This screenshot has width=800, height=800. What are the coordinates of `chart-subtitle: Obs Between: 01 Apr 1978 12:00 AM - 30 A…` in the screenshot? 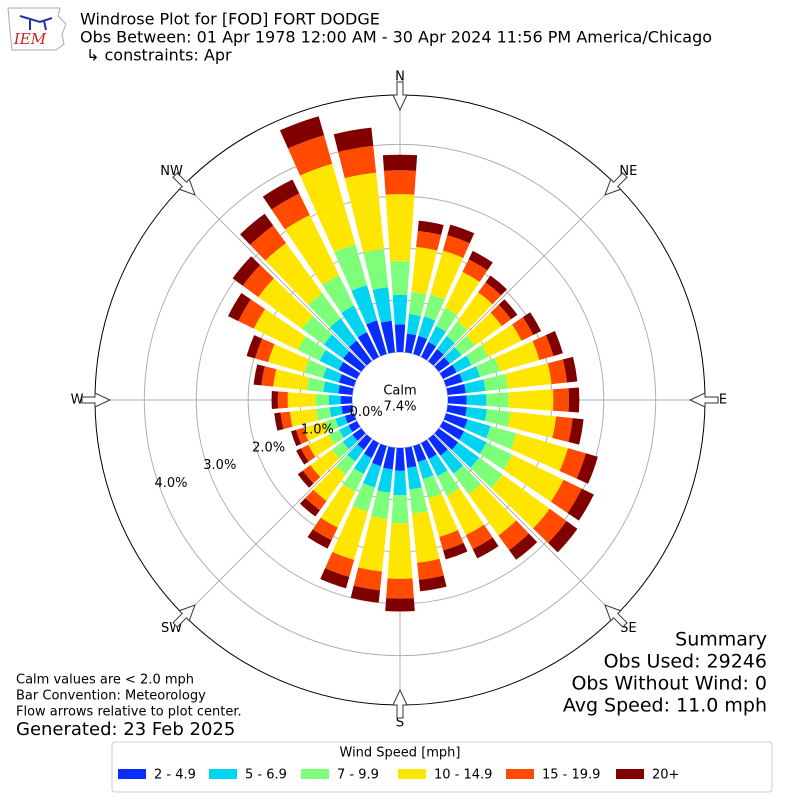 It's located at (396, 37).